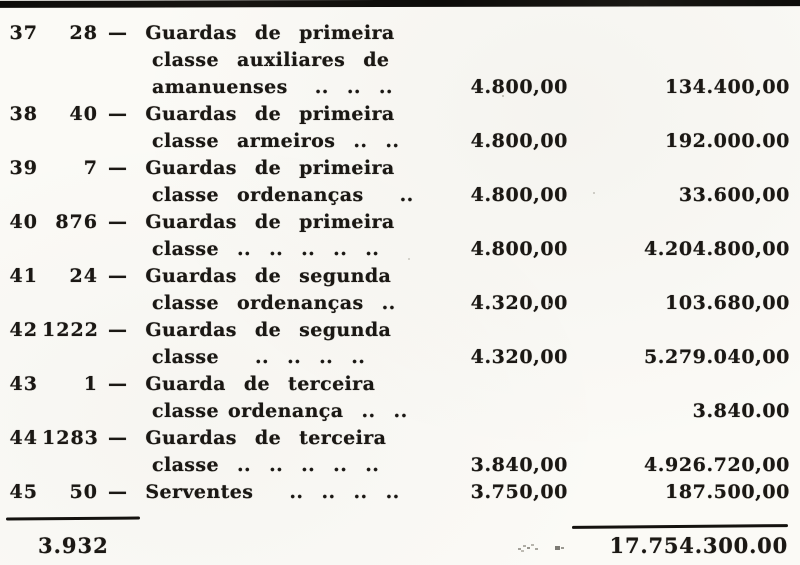 The height and width of the screenshot is (565, 800). I want to click on total-value: 5.279.040,00, so click(716, 357).